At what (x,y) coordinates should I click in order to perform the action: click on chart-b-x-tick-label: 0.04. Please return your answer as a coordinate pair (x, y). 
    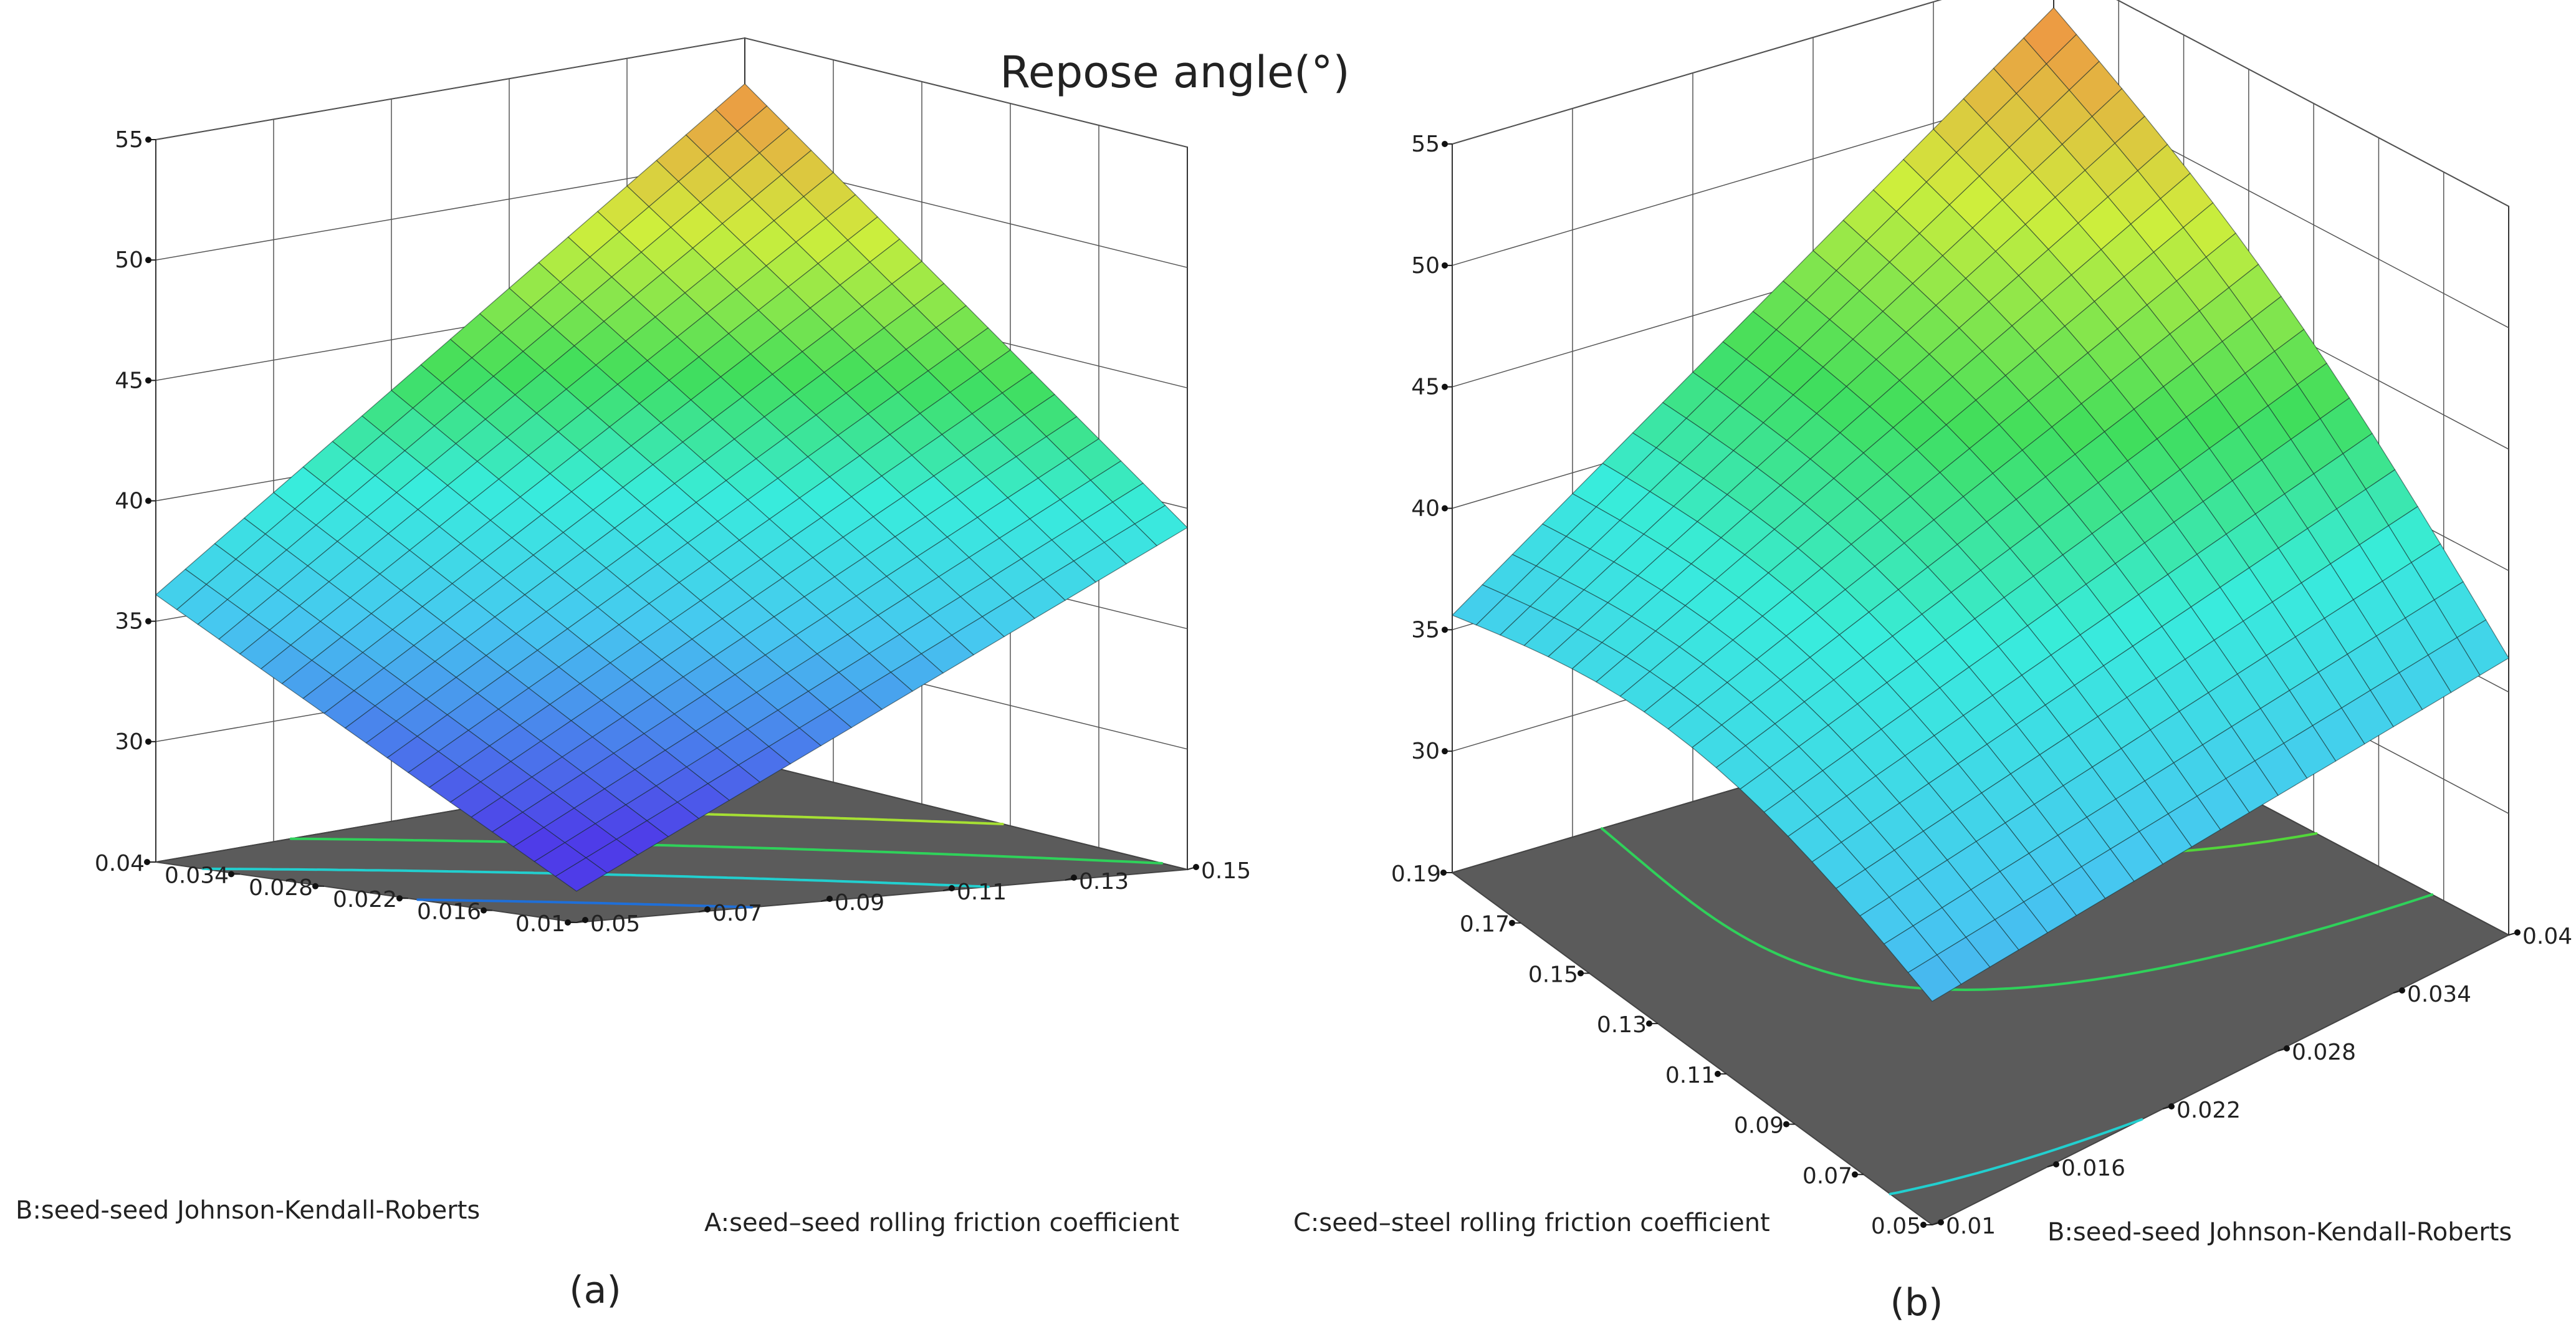
    Looking at the image, I should click on (2547, 936).